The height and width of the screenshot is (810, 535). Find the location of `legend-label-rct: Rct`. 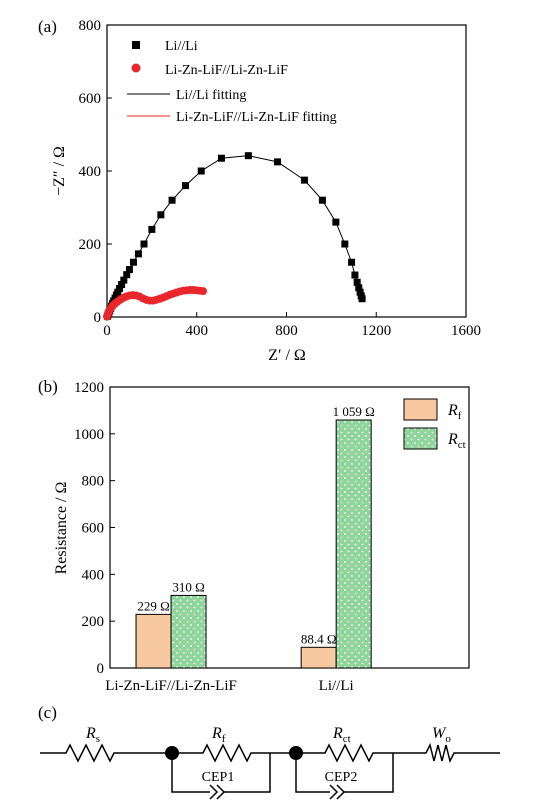

legend-label-rct: Rct is located at coordinates (456, 441).